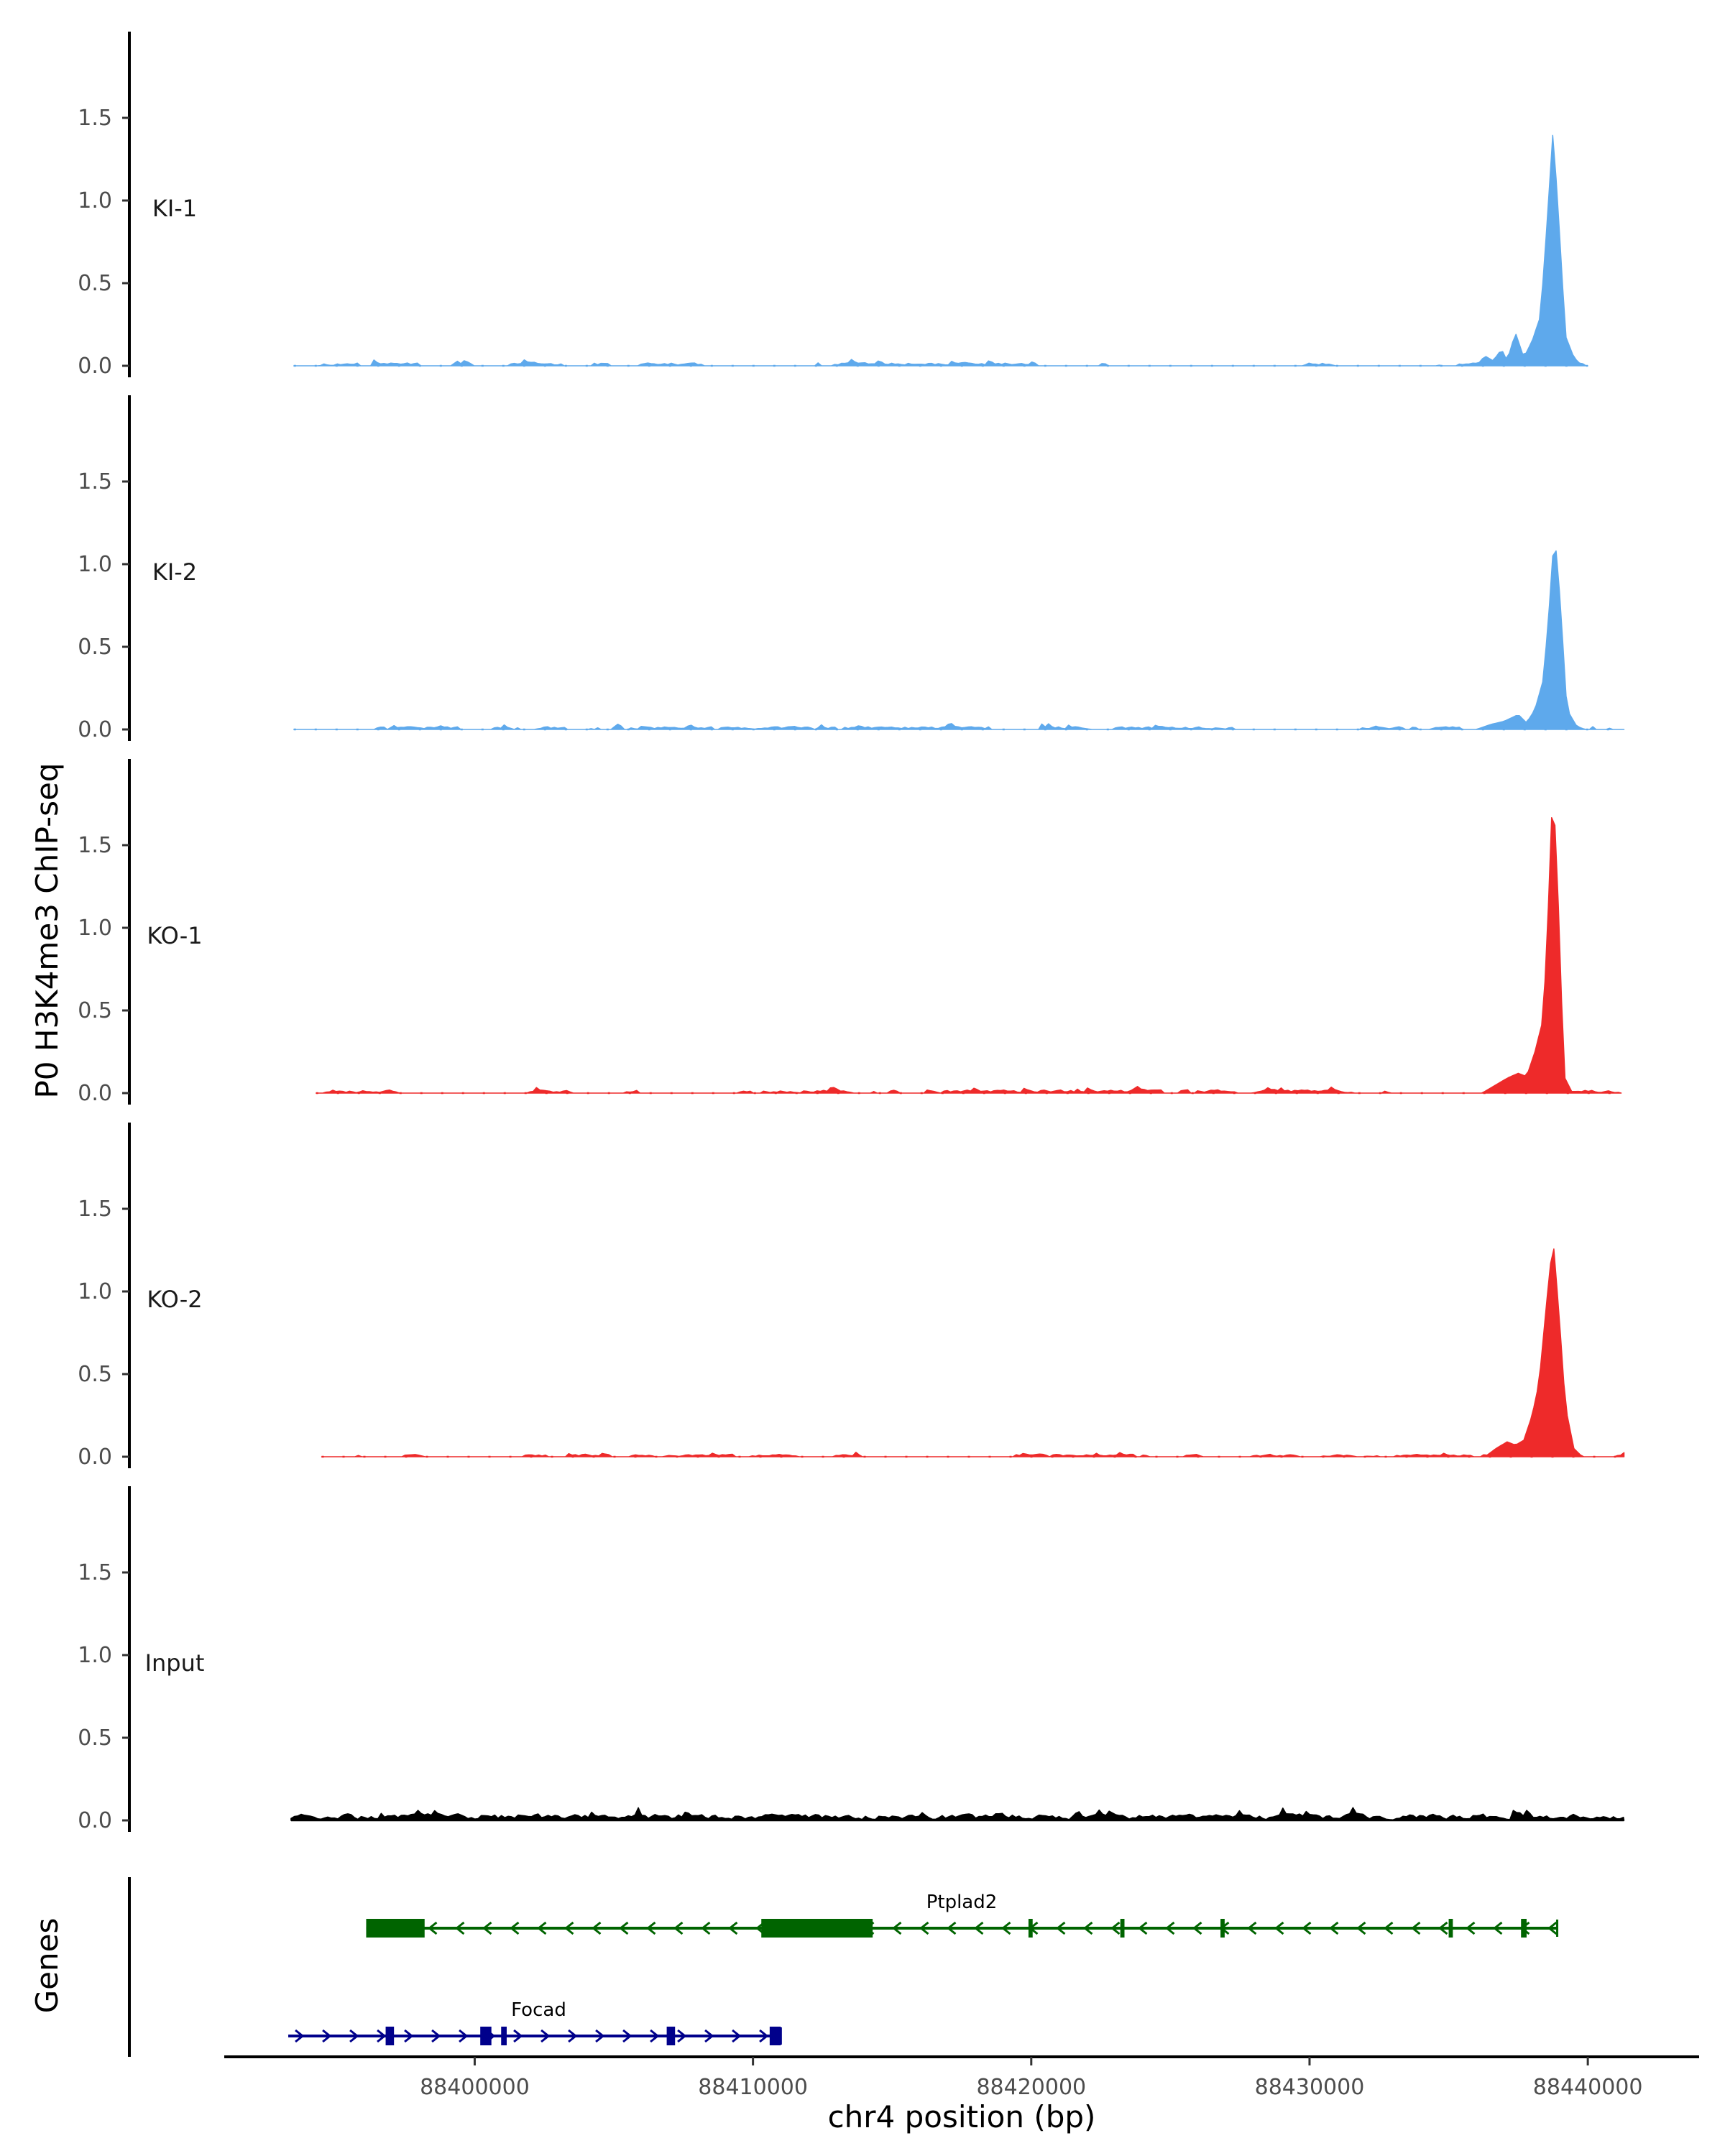  What do you see at coordinates (174, 572) in the screenshot?
I see `track-label: KI-2` at bounding box center [174, 572].